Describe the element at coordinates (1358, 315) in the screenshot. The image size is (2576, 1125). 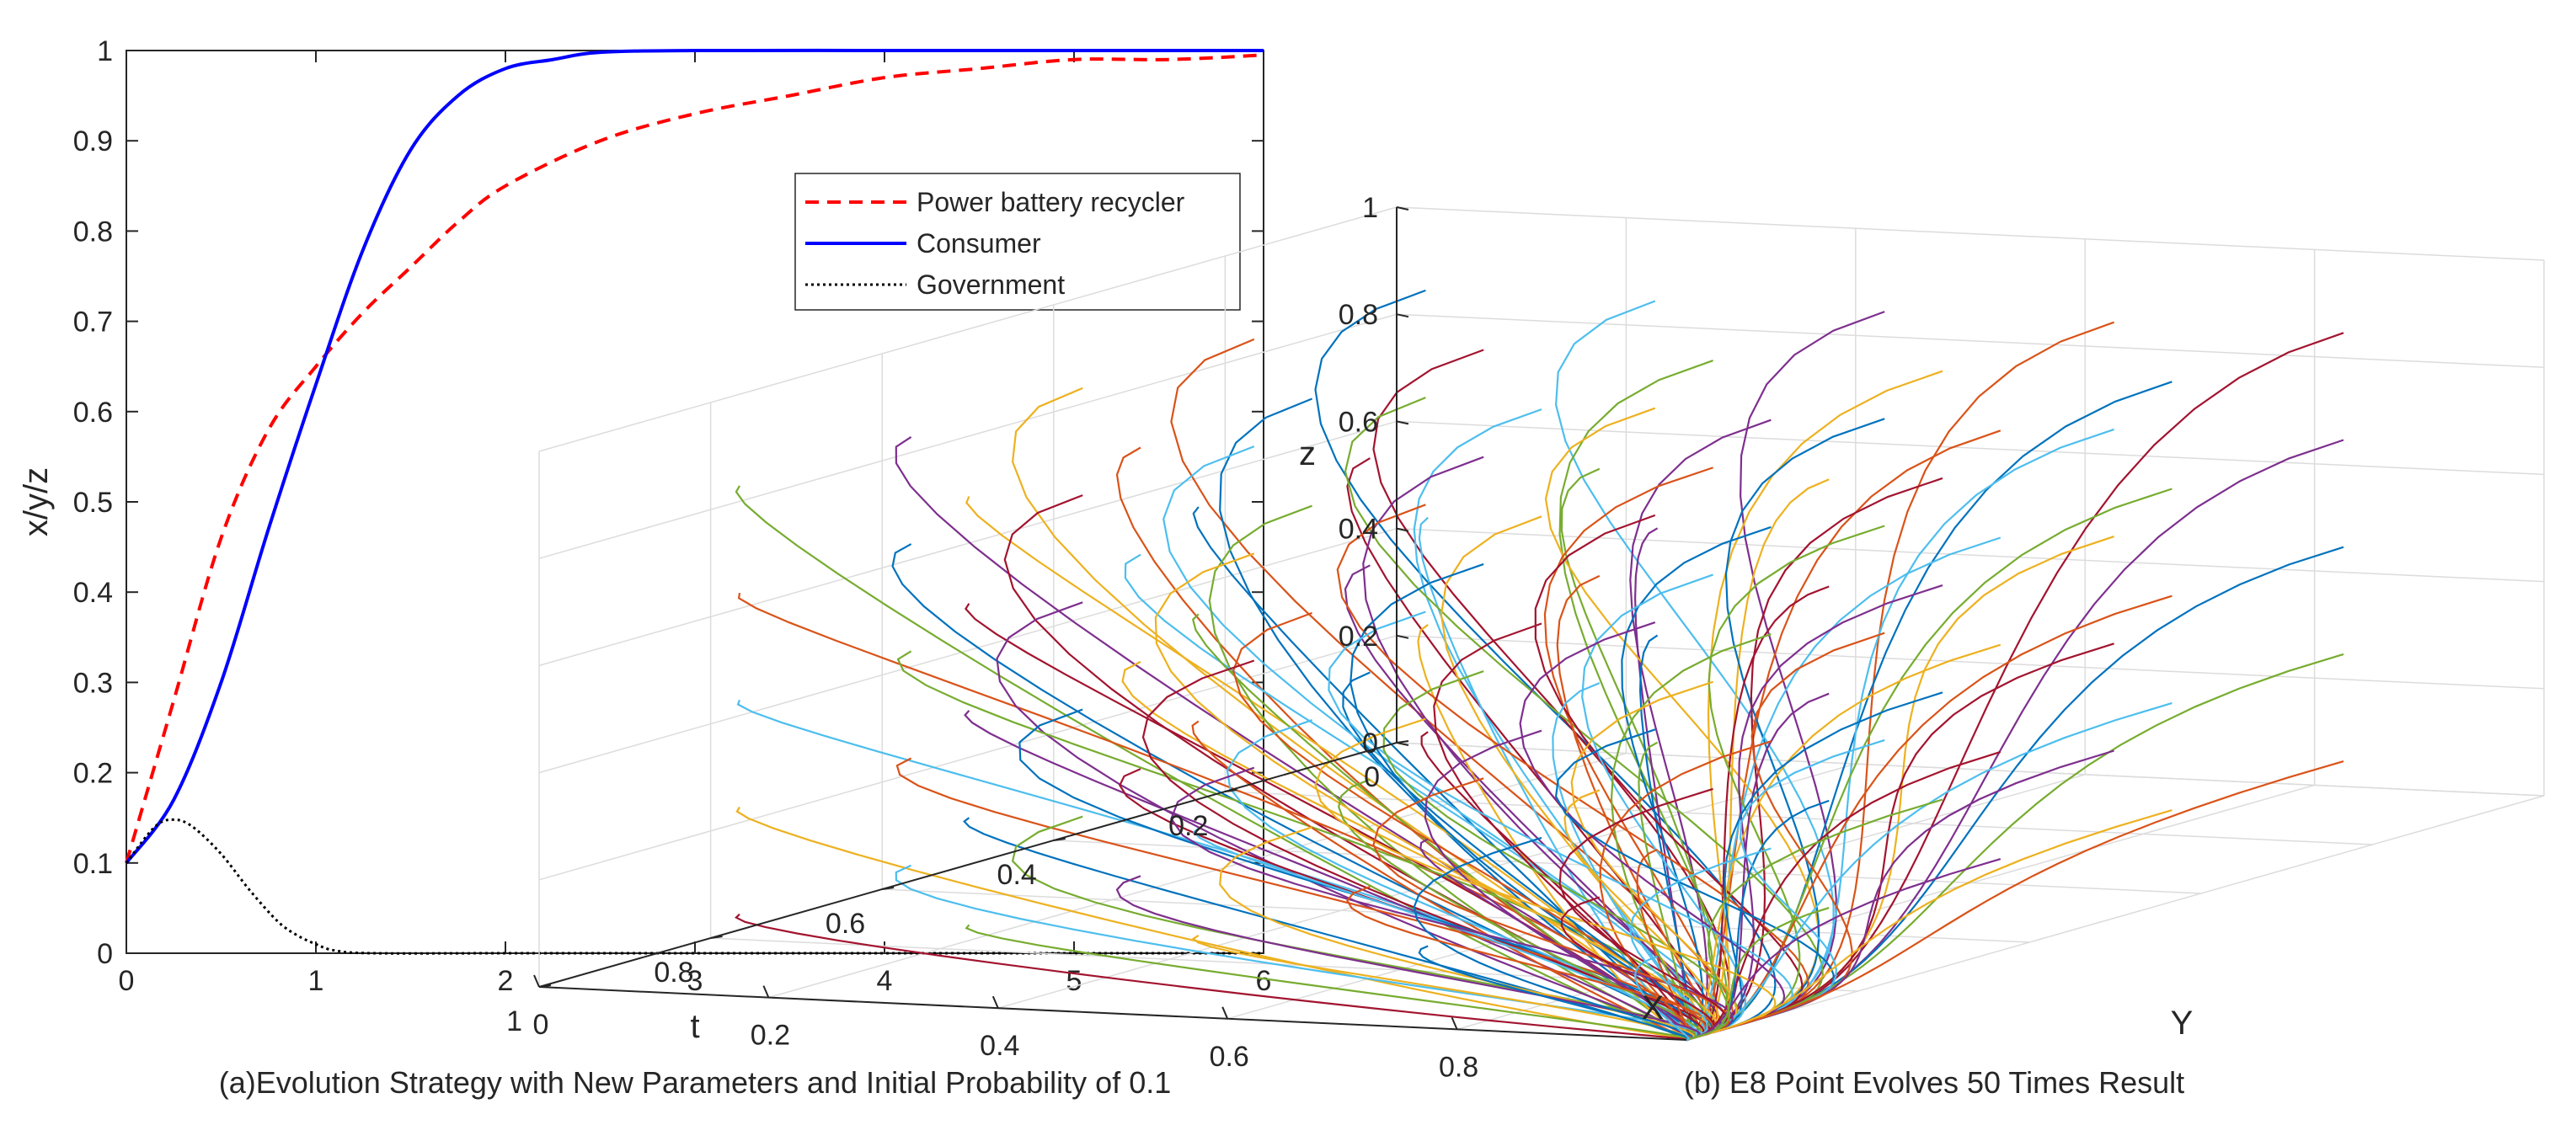
I see `z-tick-label: 0.8` at that location.